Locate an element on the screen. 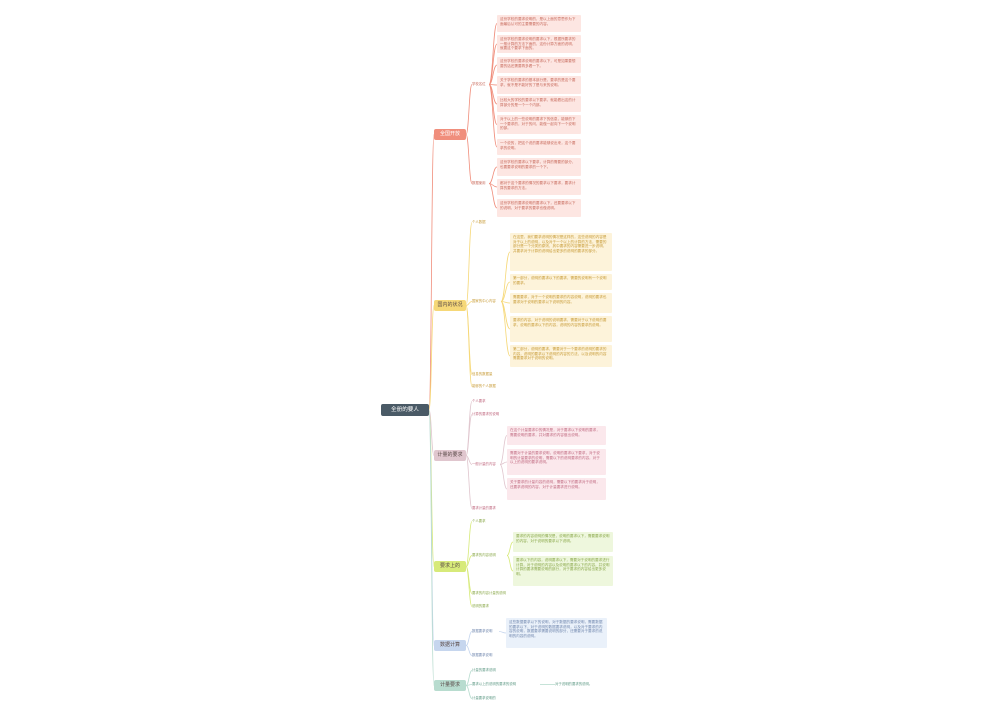  branch-3-item-1: 个人要求 is located at coordinates (479, 401).